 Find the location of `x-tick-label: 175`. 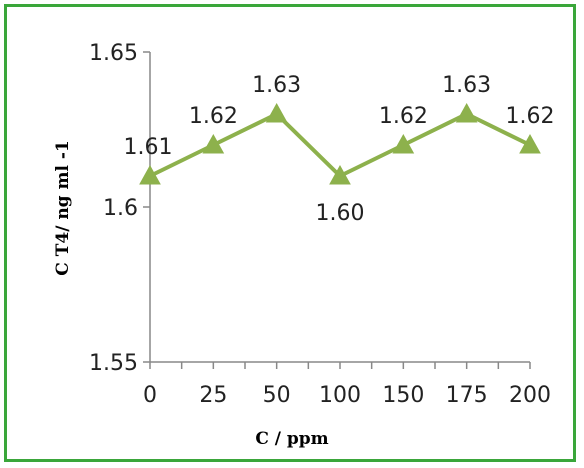

x-tick-label: 175 is located at coordinates (467, 395).